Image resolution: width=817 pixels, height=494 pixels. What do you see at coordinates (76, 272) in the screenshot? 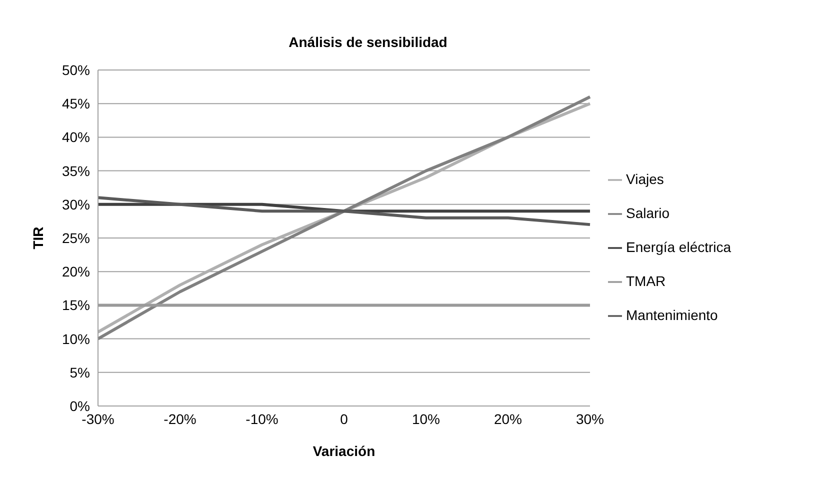
I see `y-tick-label: 20%` at bounding box center [76, 272].